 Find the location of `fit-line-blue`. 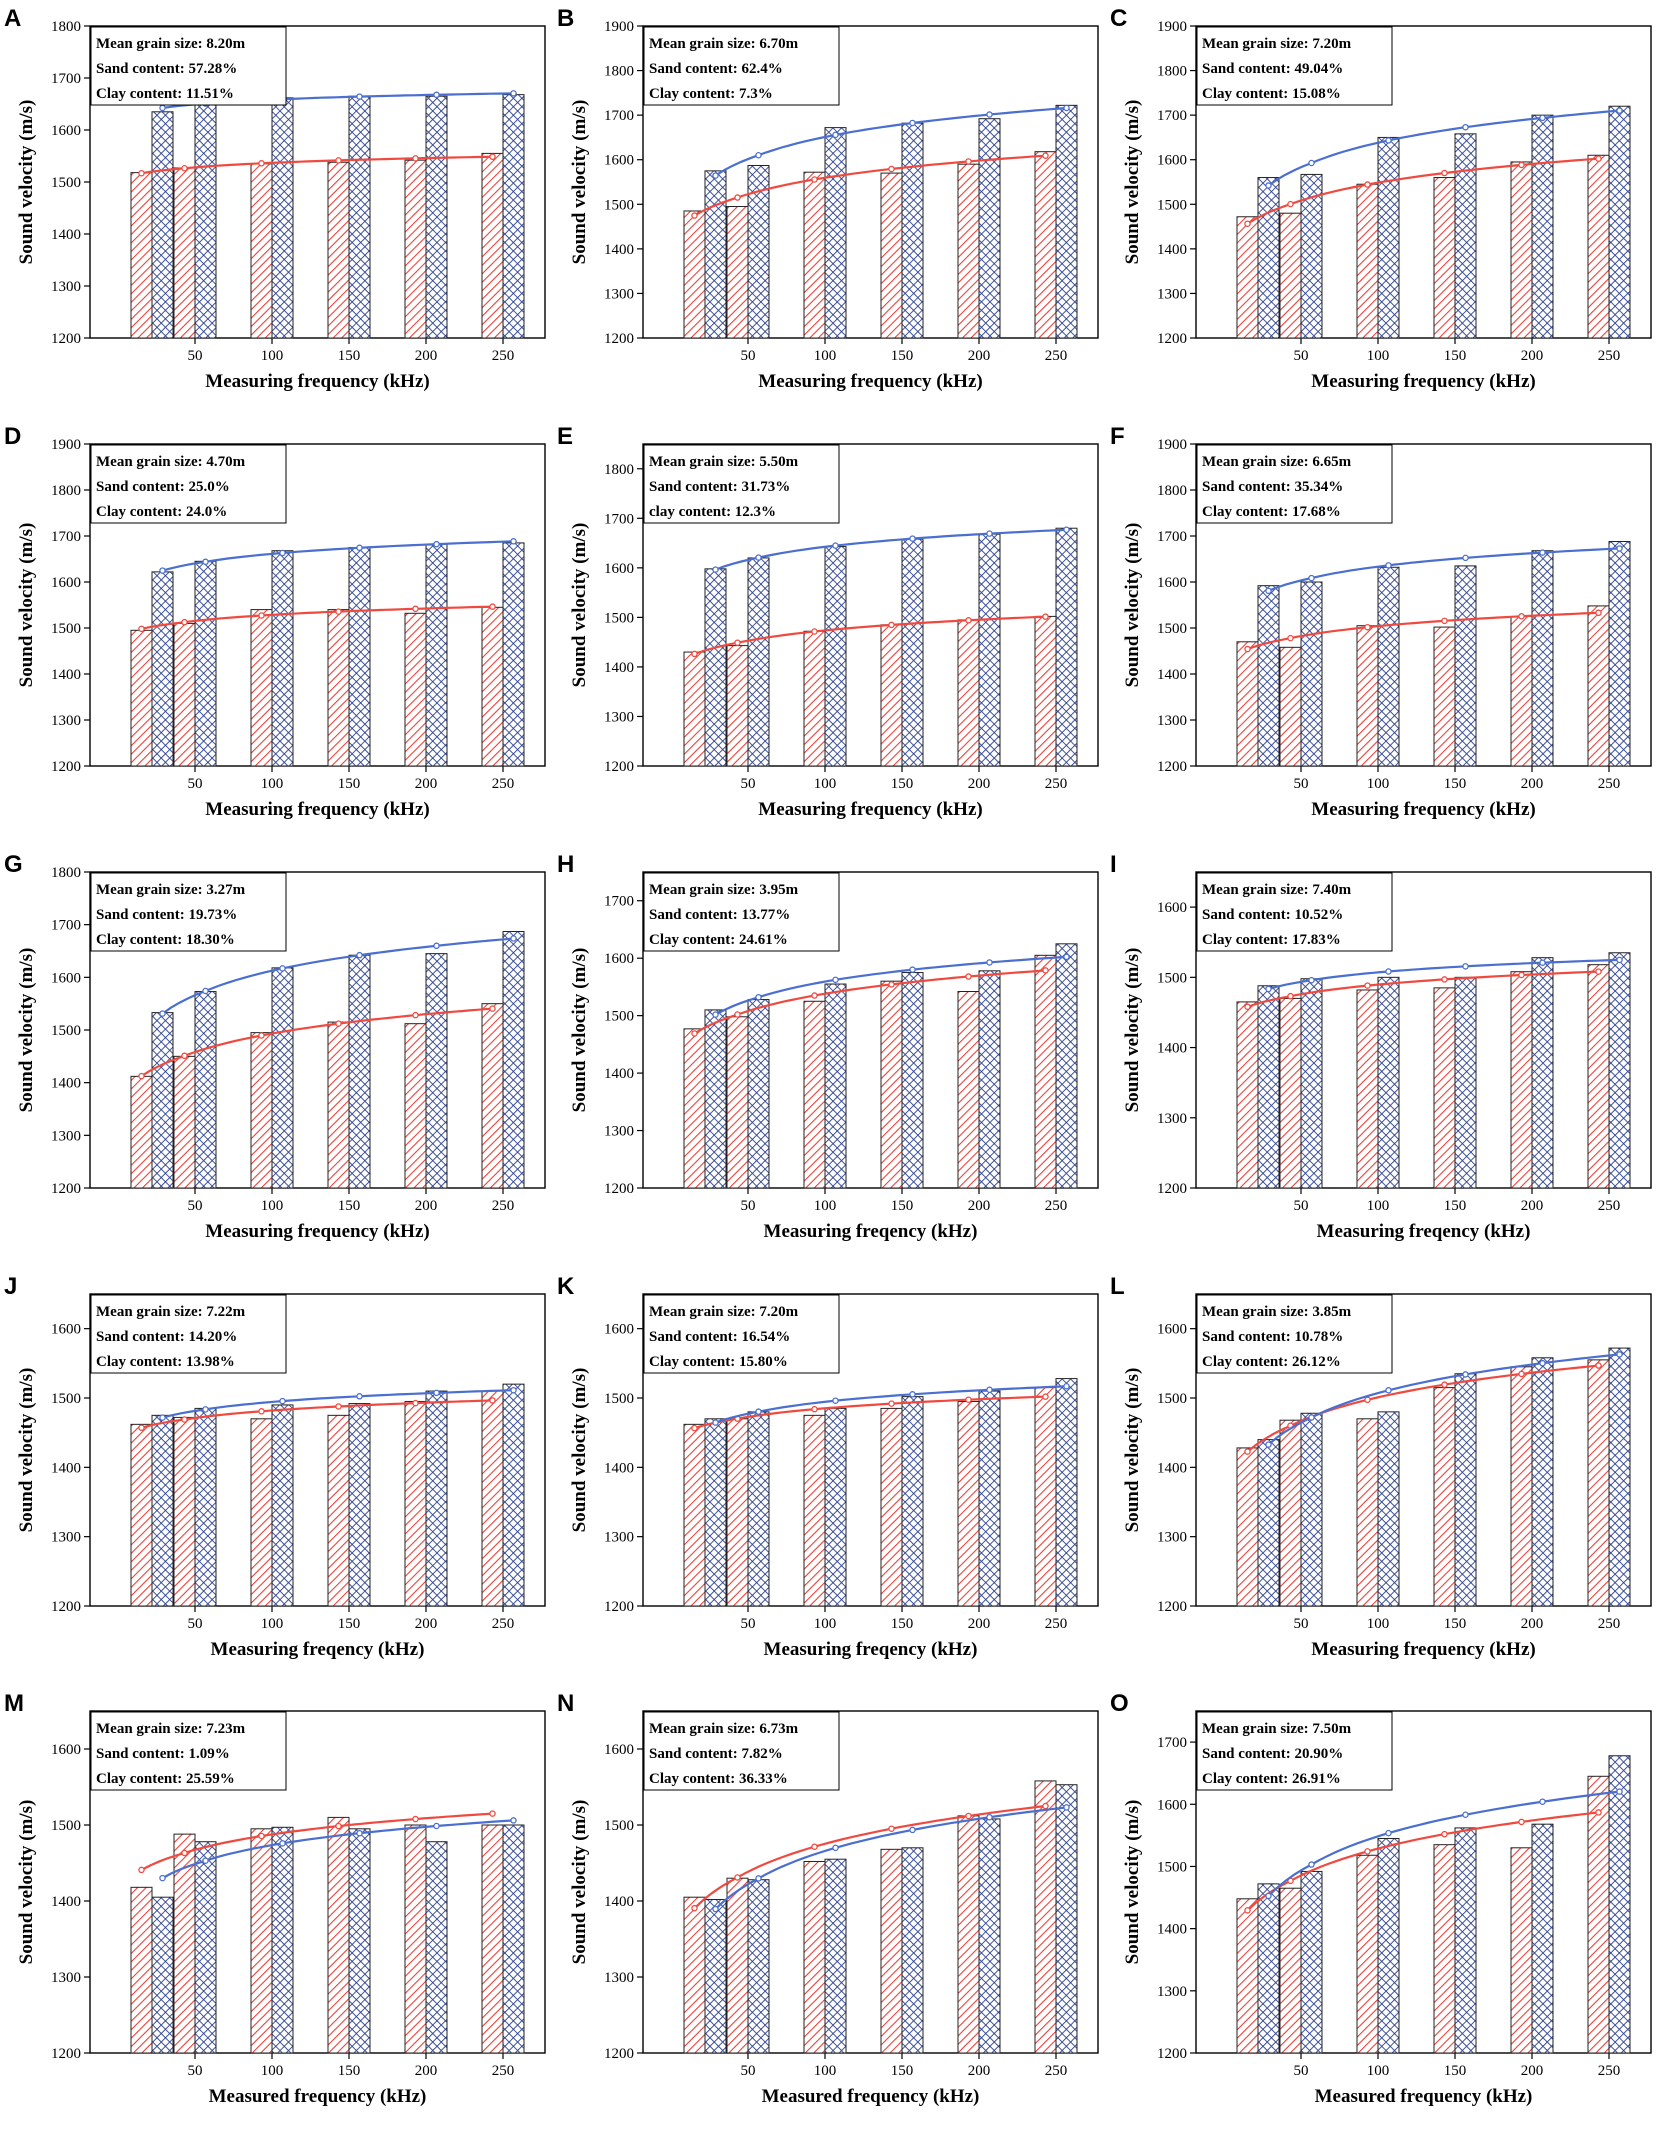

fit-line-blue is located at coordinates (891, 549).